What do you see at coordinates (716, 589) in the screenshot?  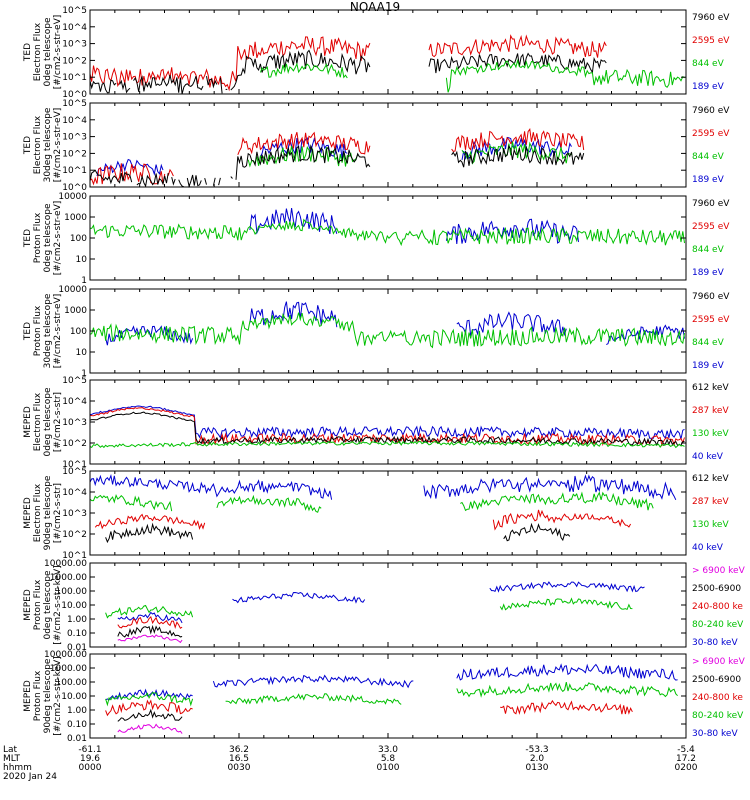 I see `legend-entry: 2500-6900` at bounding box center [716, 589].